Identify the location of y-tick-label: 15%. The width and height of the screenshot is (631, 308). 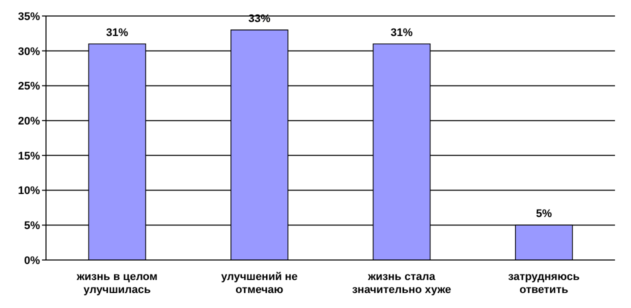
(29, 156).